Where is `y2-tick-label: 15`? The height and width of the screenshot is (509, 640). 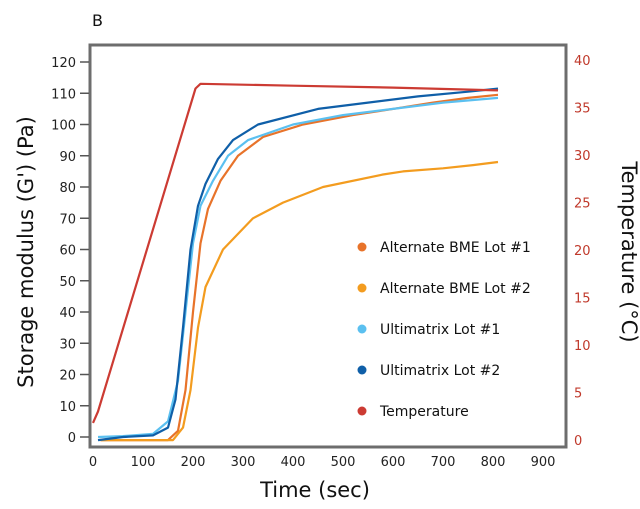
y2-tick-label: 15 is located at coordinates (582, 299).